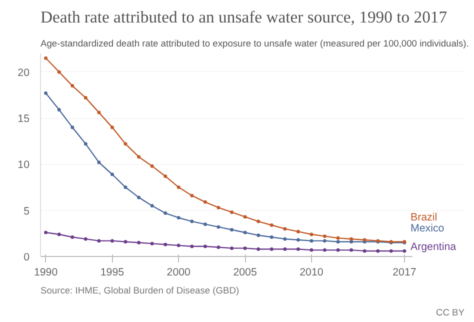 Image resolution: width=474 pixels, height=322 pixels. Describe the element at coordinates (112, 272) in the screenshot. I see `x-tick-label: 1995` at that location.